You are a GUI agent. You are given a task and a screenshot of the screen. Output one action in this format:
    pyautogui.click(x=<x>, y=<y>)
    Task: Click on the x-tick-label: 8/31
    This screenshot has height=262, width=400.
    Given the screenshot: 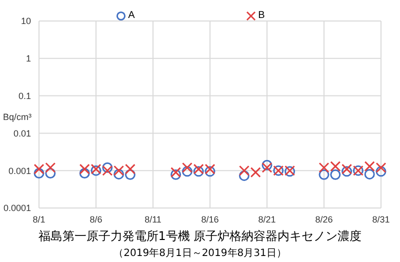 What is the action you would take?
    pyautogui.click(x=381, y=219)
    